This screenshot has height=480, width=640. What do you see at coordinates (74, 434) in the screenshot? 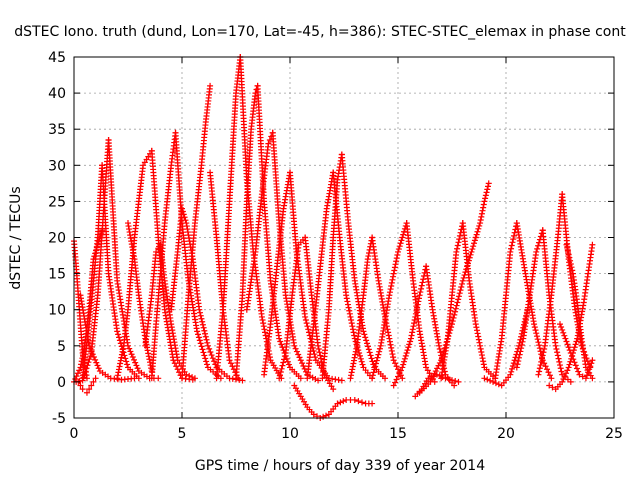
I see `x-tick-label: 0` at bounding box center [74, 434].